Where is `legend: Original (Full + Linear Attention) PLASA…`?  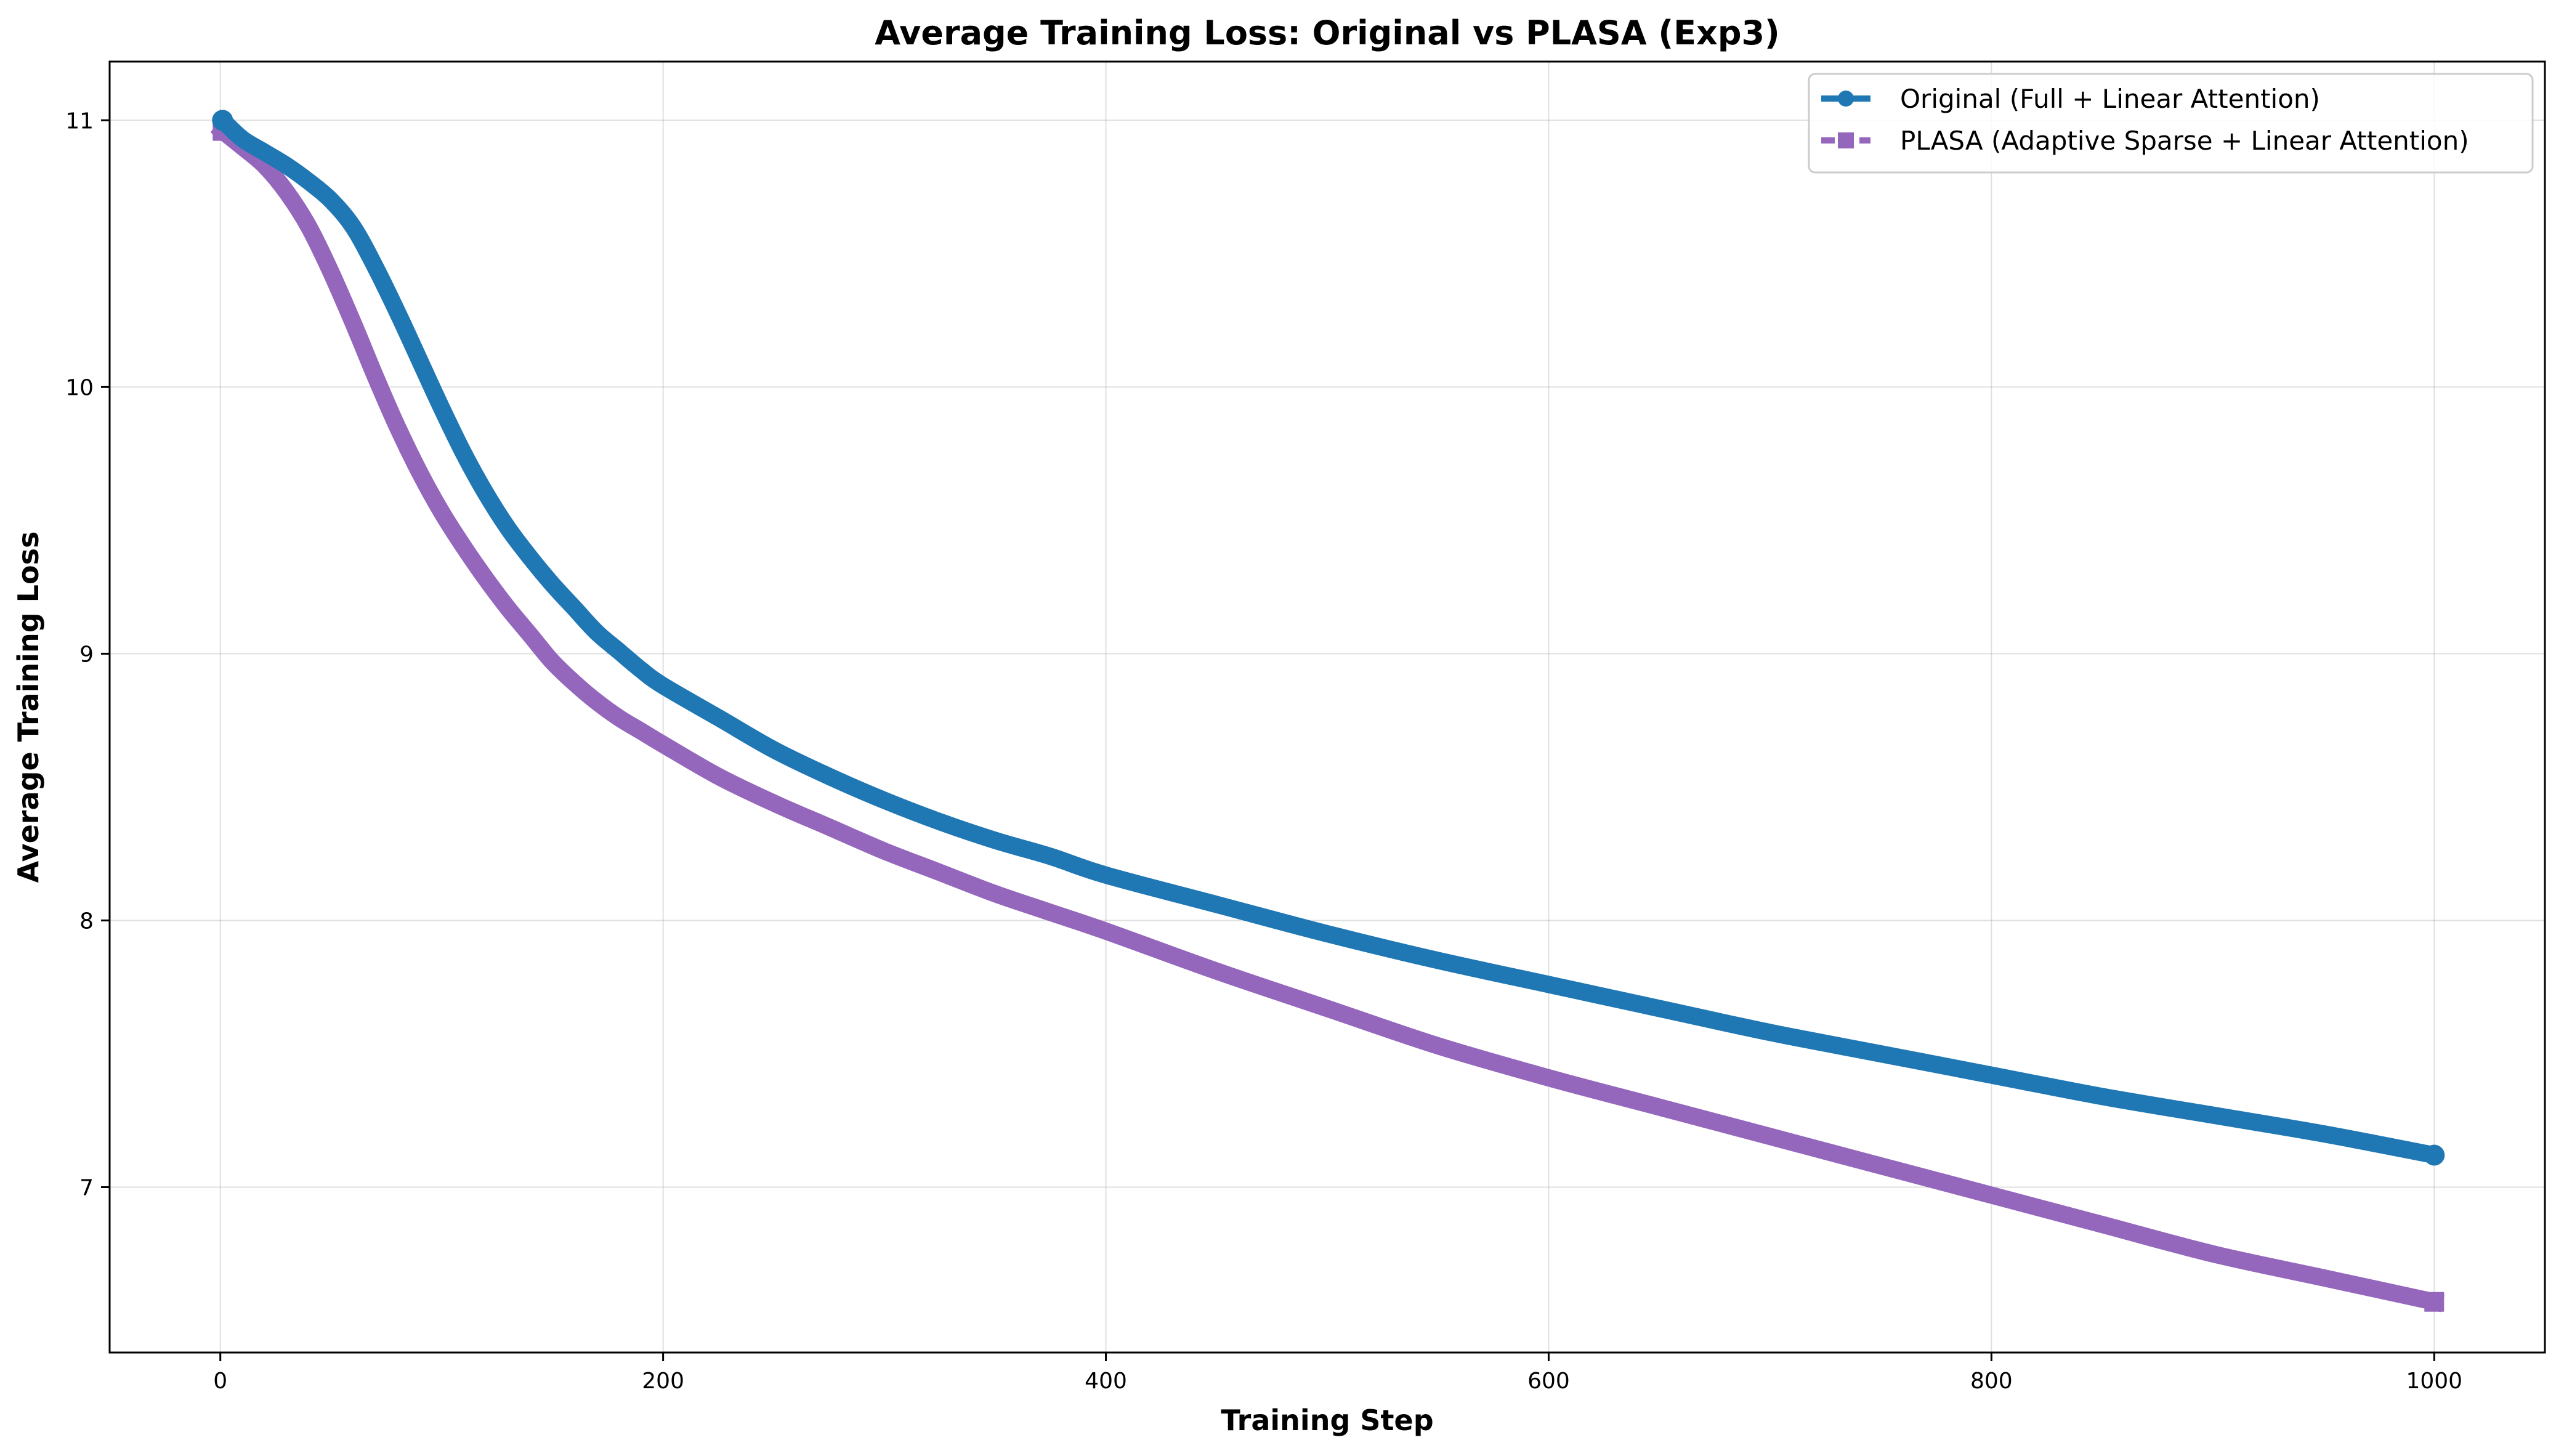 legend: Original (Full + Linear Attention) PLASA… is located at coordinates (2171, 123).